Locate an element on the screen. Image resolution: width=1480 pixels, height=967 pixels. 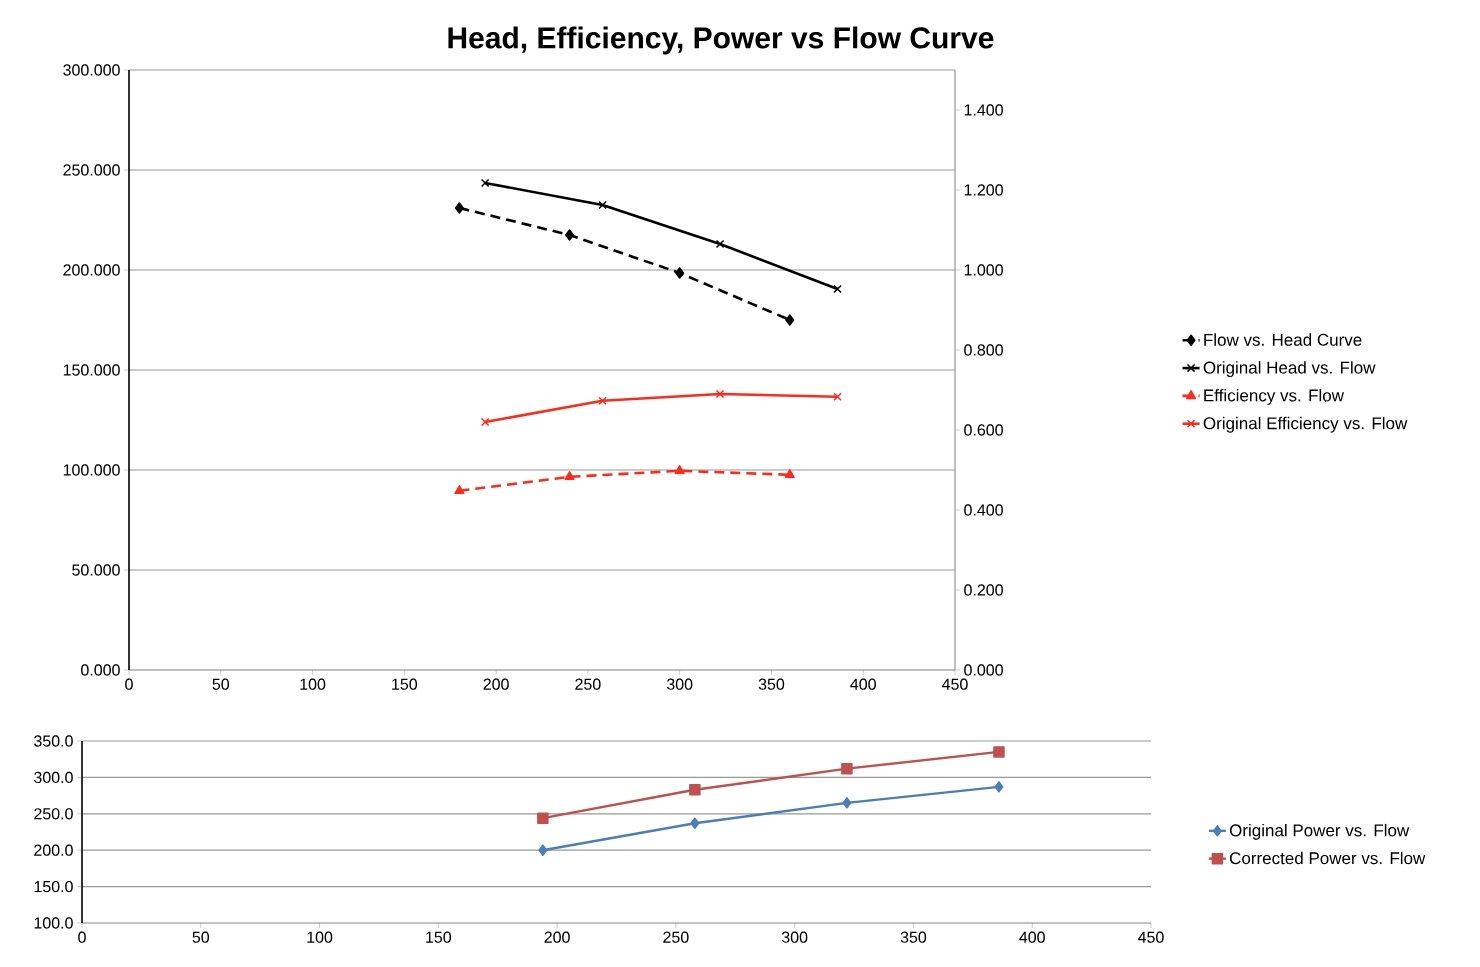
y2-tick-label: 1.000 is located at coordinates (983, 270).